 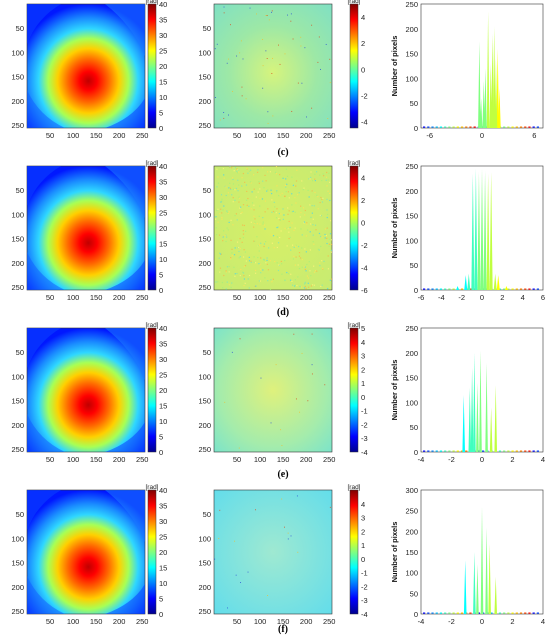 What do you see at coordinates (73, 135) in the screenshot?
I see `phase-x-tick: 100` at bounding box center [73, 135].